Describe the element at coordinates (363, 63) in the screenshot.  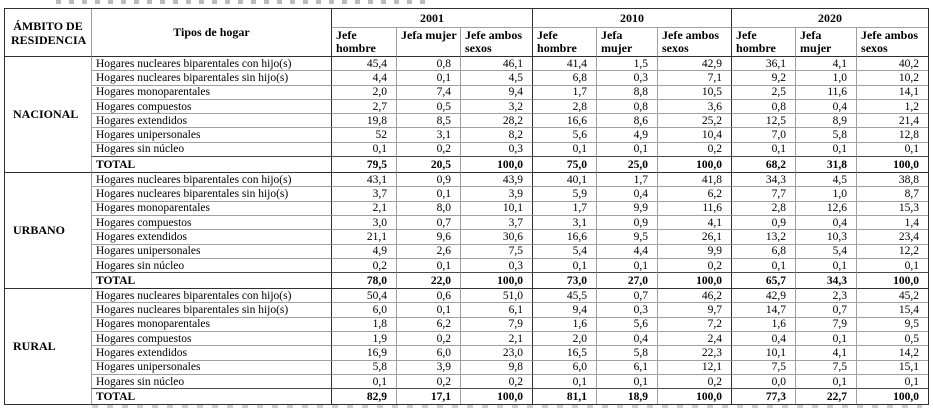
I see `value-cell: 45,4` at that location.